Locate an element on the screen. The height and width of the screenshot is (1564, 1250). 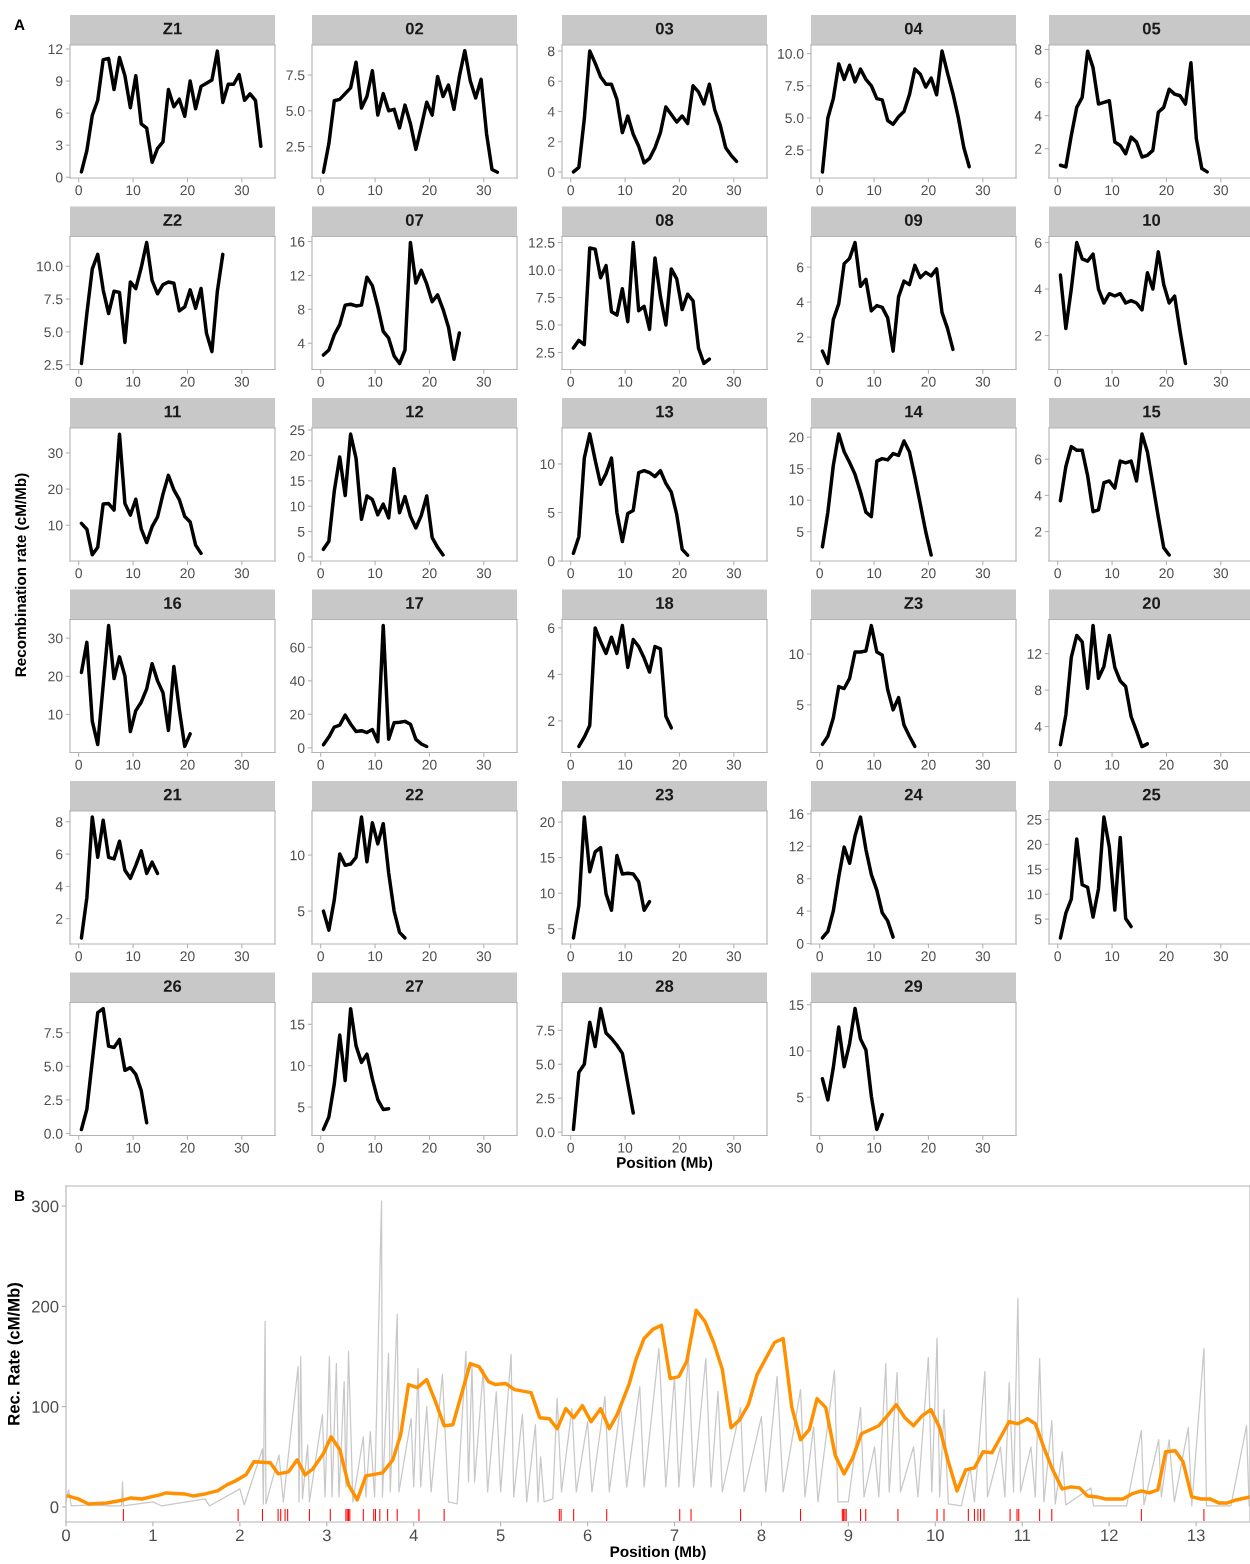
chart-title: 27 is located at coordinates (414, 986).